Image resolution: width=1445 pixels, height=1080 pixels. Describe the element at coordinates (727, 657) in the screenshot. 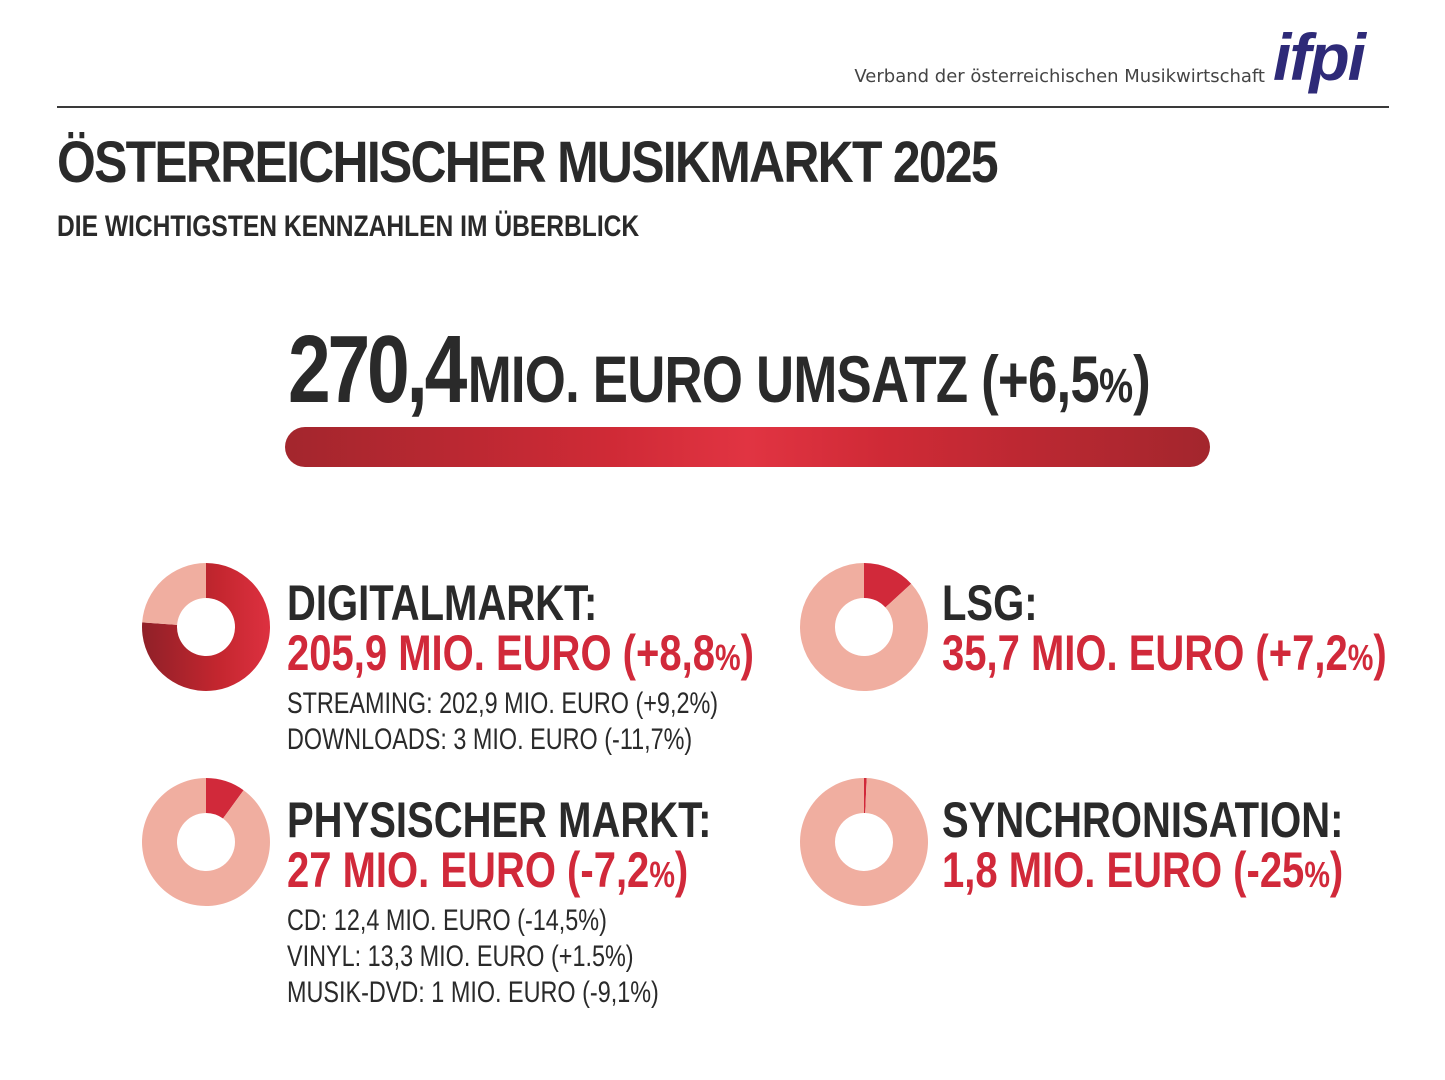

I see `digital-percent-sign: %` at that location.